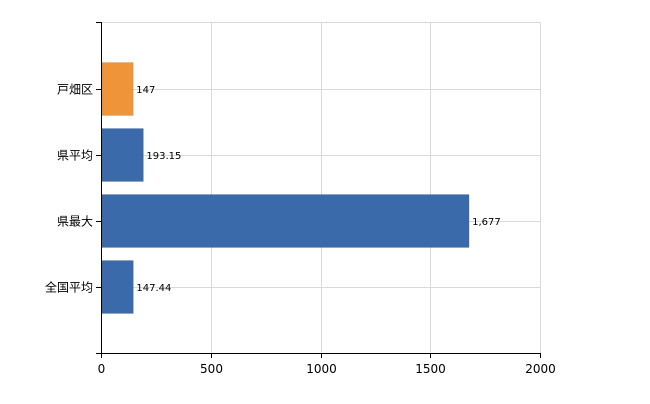 Image resolution: width=650 pixels, height=404 pixels. I want to click on x-tick-label: 2000, so click(540, 369).